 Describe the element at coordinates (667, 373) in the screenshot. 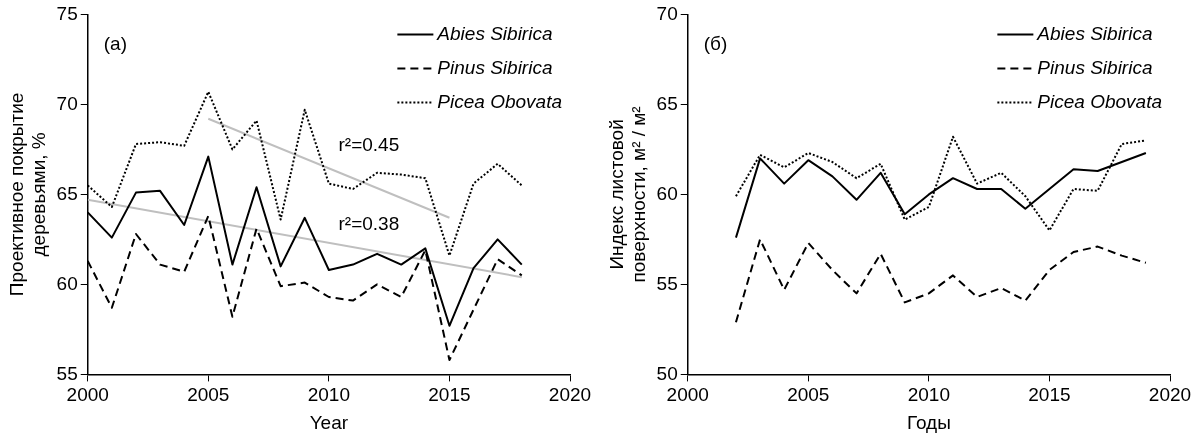

I see `y-tick-label: 50` at that location.